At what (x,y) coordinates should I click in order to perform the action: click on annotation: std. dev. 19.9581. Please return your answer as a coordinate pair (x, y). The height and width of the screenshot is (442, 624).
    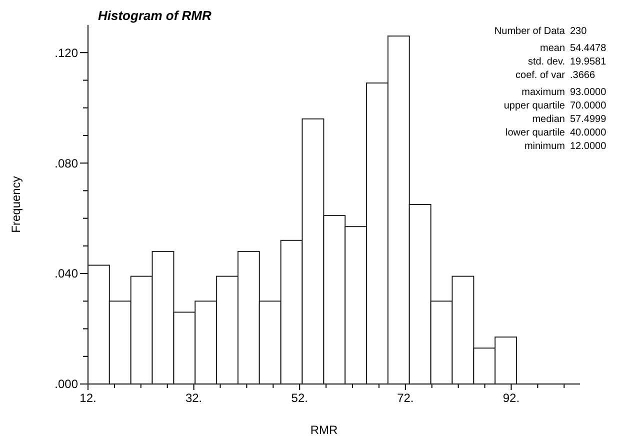
    Looking at the image, I should click on (567, 62).